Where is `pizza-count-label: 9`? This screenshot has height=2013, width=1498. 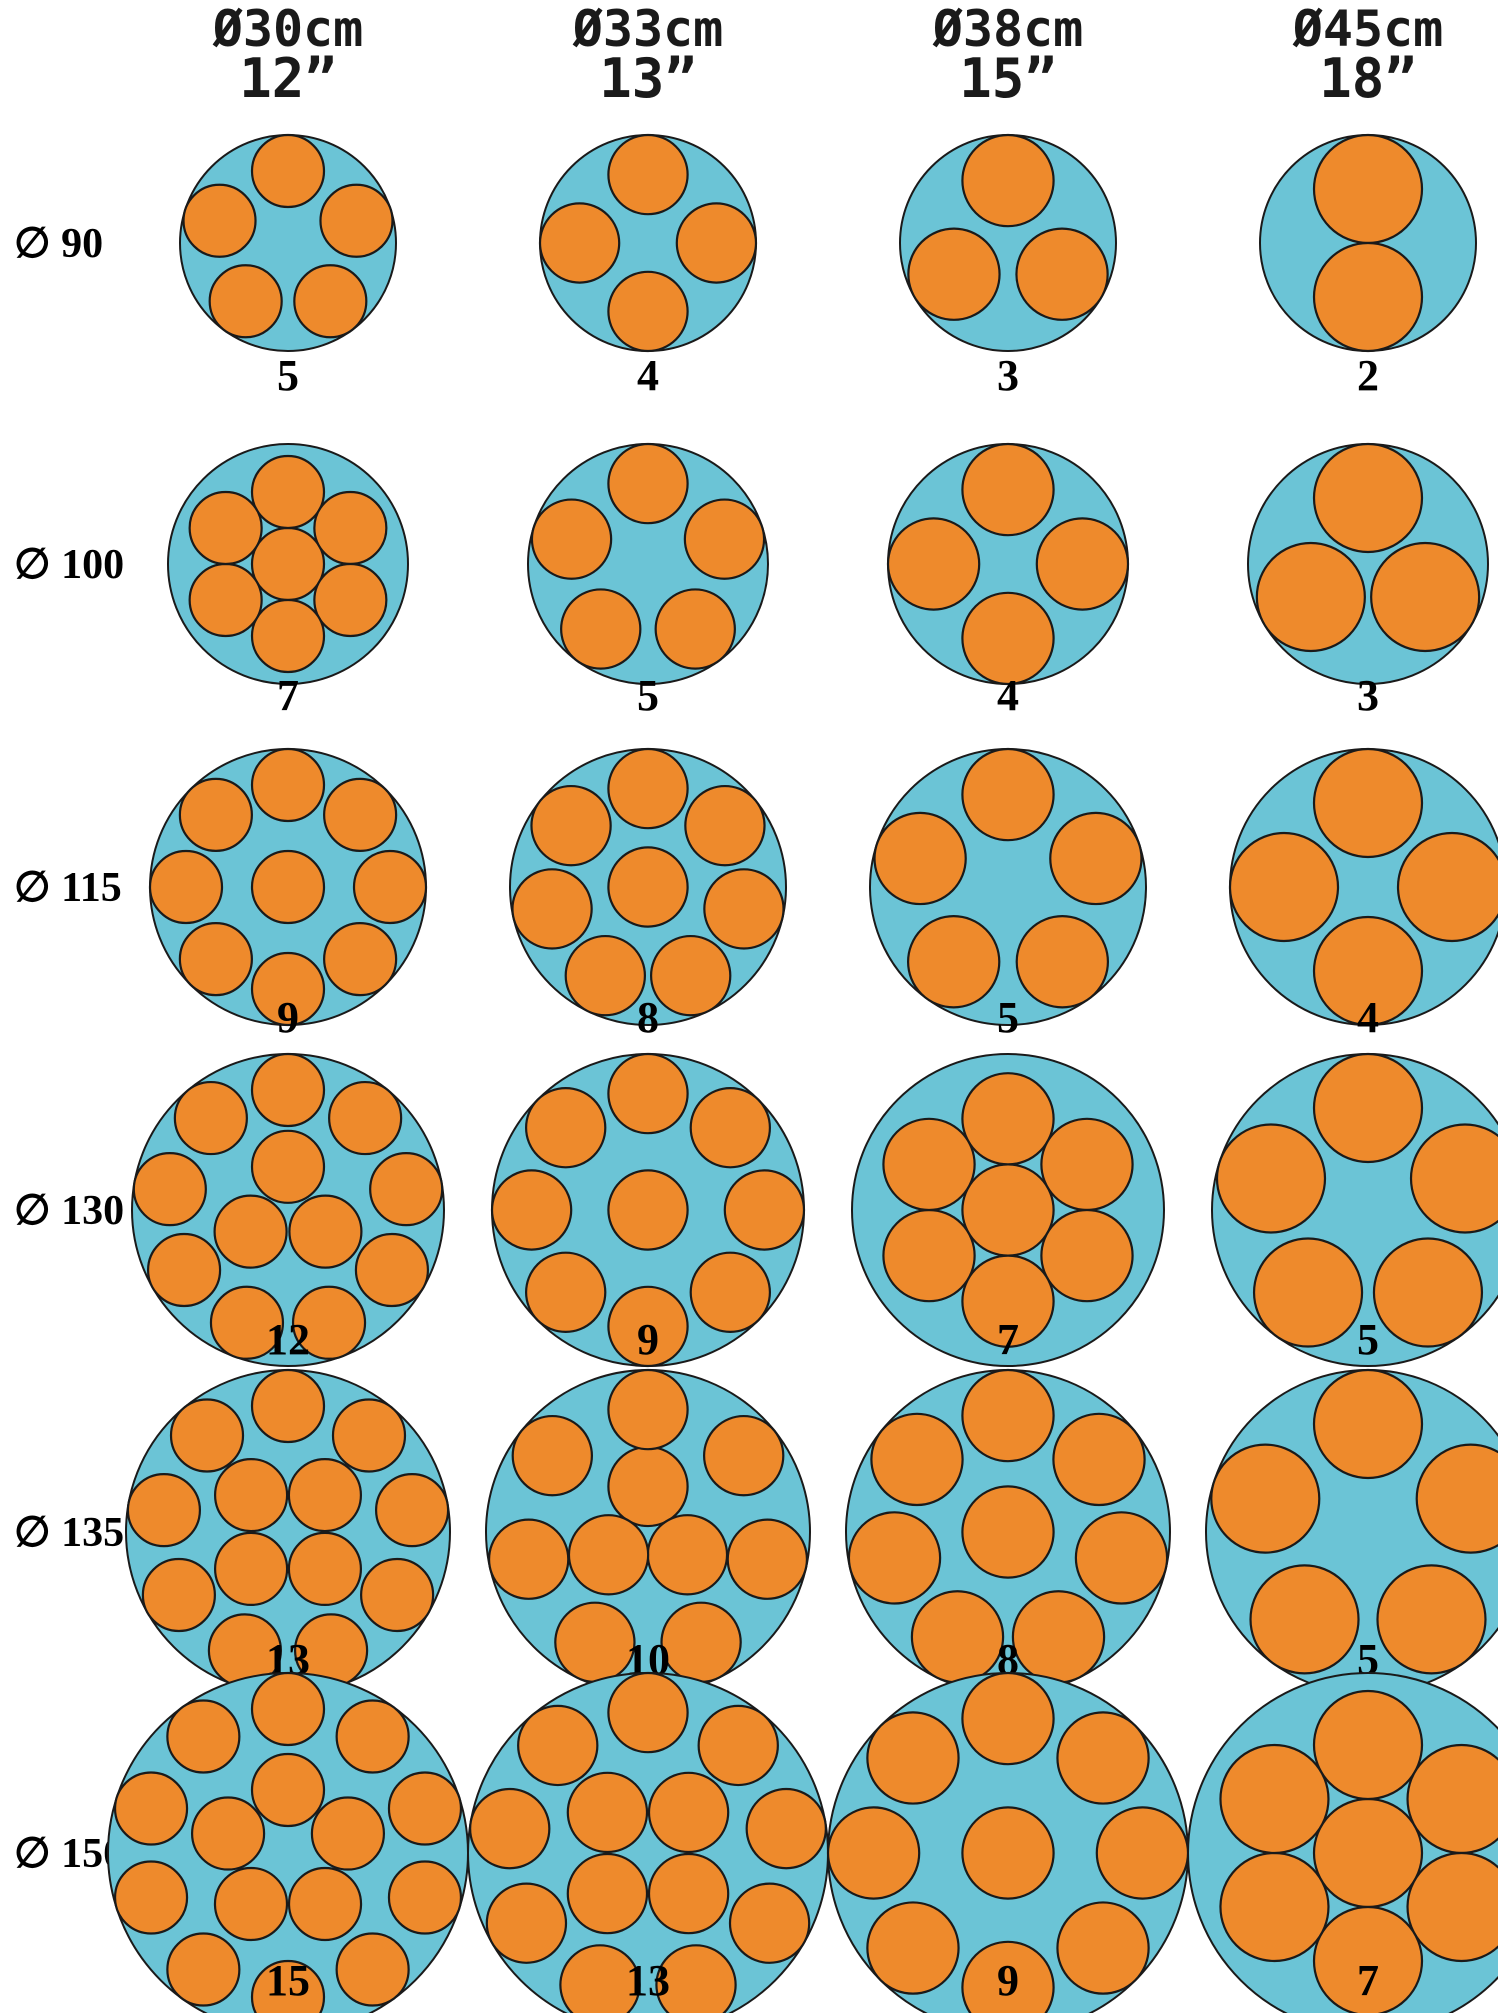 pizza-count-label: 9 is located at coordinates (288, 1017).